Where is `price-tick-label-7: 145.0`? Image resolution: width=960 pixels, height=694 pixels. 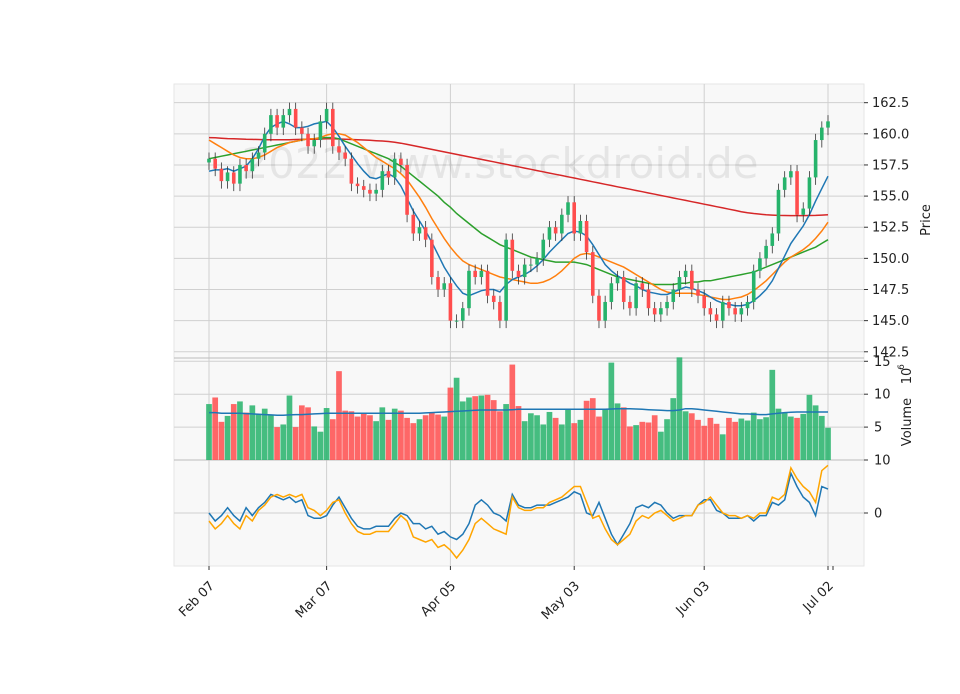
price-tick-label-7: 145.0 is located at coordinates (890, 321).